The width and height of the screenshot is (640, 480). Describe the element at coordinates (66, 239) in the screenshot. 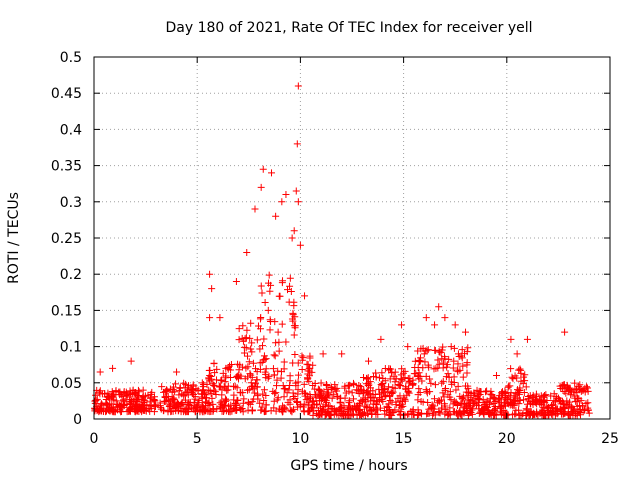

I see `y-tick-label: 0.25` at that location.